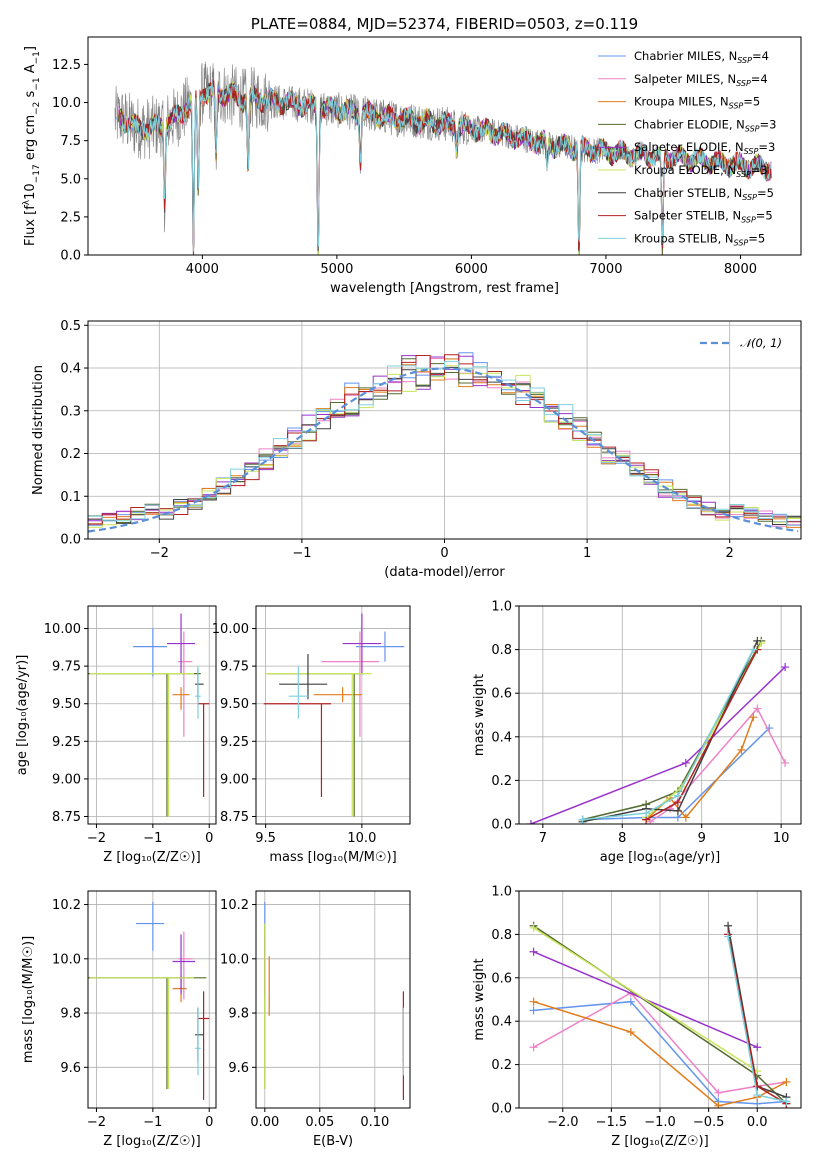  I want to click on legend-entry-name: Kroupa ELODIE, N, so click(685, 170).